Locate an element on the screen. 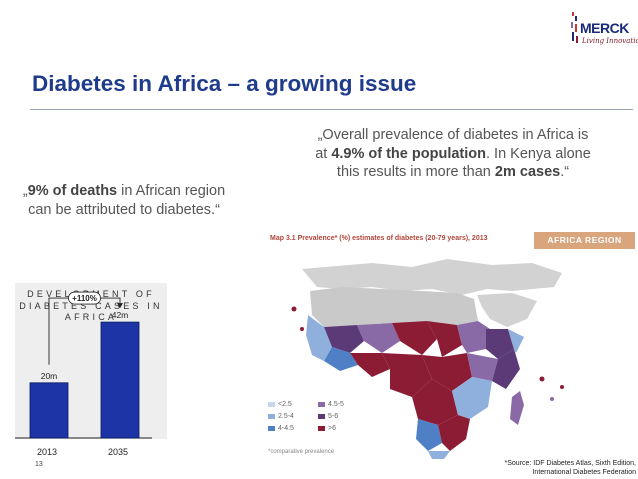  legend-item: 4-4.5 is located at coordinates (281, 428).